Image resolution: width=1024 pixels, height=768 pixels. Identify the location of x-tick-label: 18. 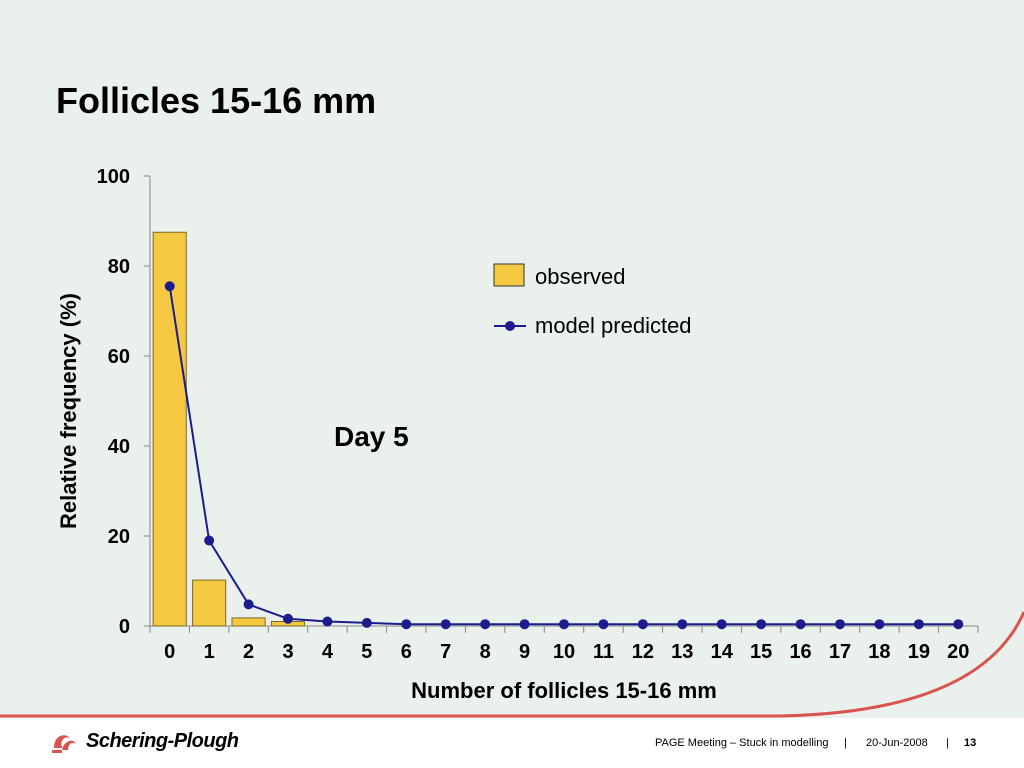
(879, 652).